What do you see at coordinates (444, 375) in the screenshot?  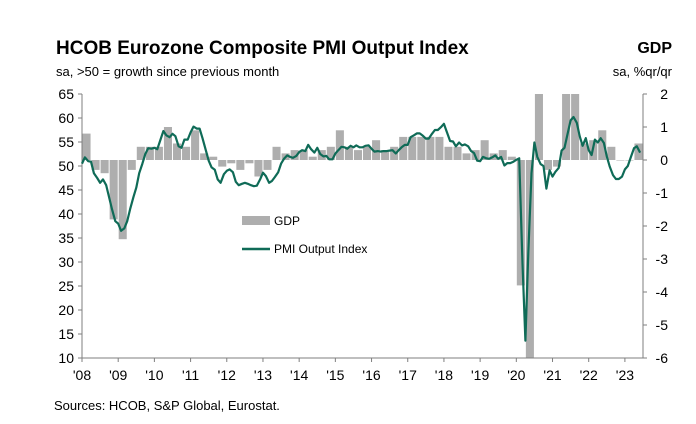 I see `x-tick-label: '18` at bounding box center [444, 375].